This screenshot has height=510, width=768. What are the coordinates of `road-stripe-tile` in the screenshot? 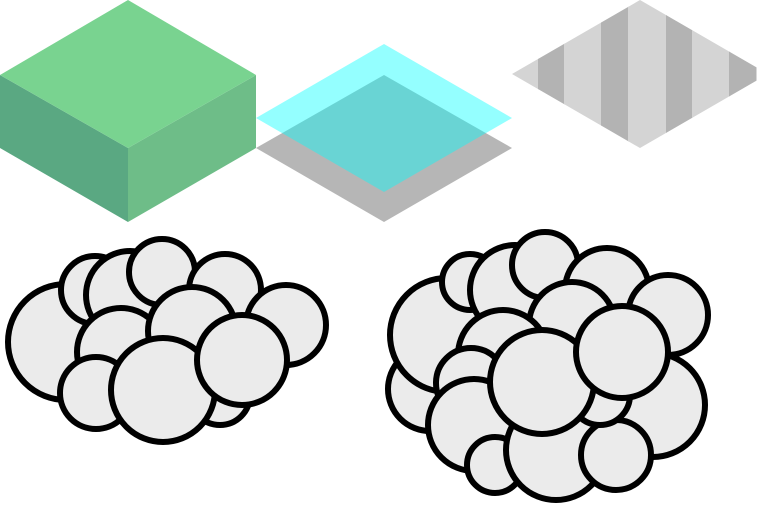 It's located at (634, 74).